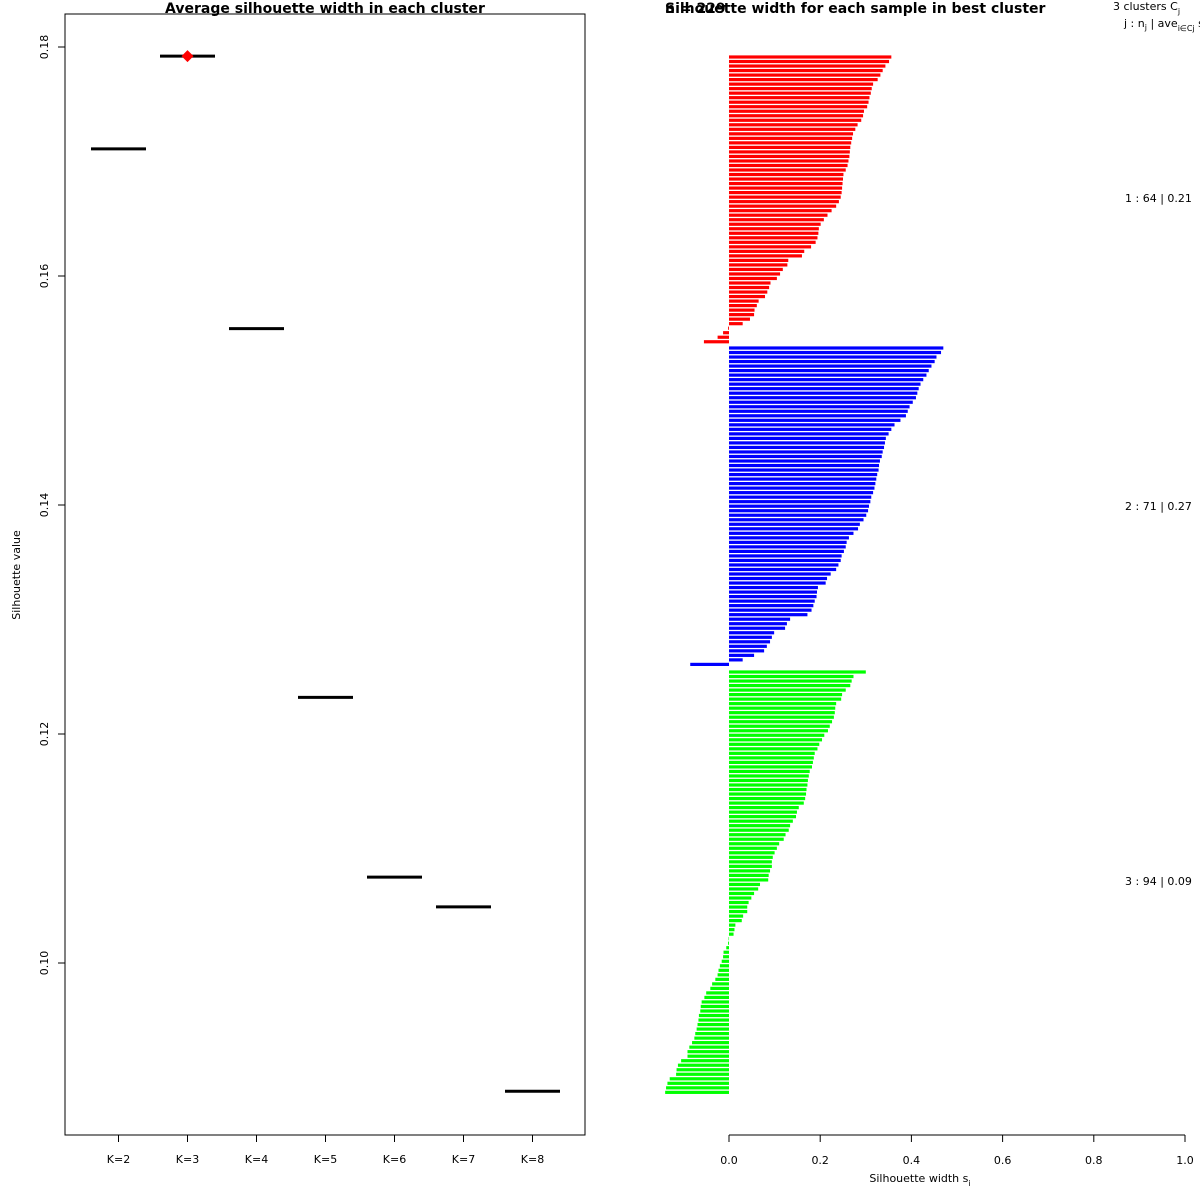 The width and height of the screenshot is (1200, 1200). Describe the element at coordinates (118, 1159) in the screenshot. I see `x-tick-label: K=2` at that location.